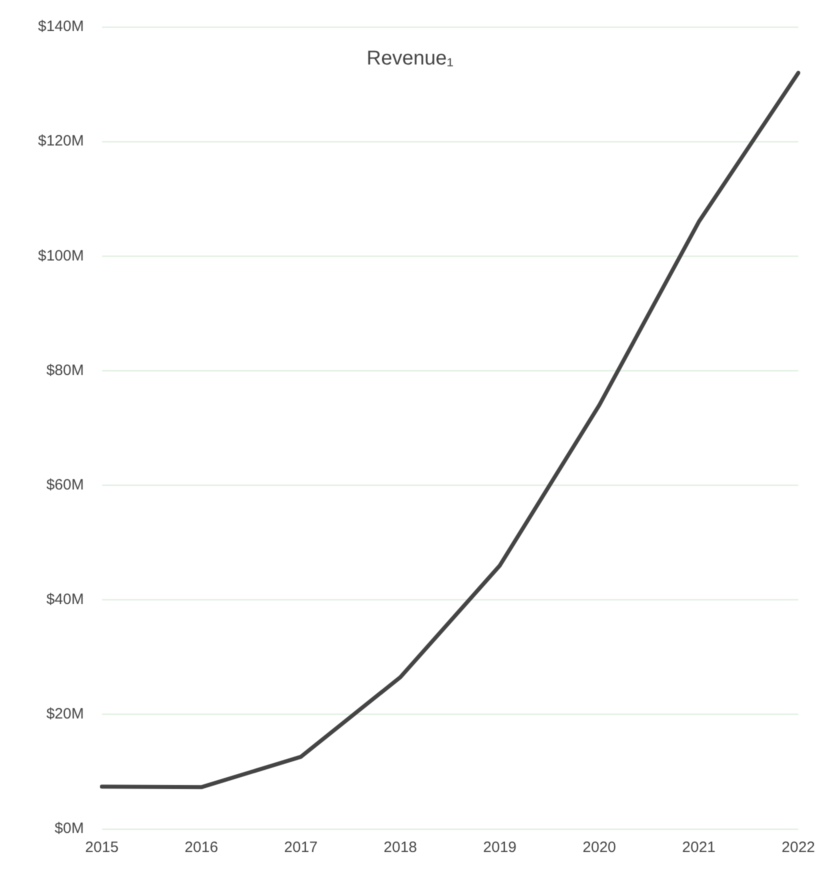 The image size is (825, 869). What do you see at coordinates (61, 27) in the screenshot?
I see `y-tick-label: $140M` at bounding box center [61, 27].